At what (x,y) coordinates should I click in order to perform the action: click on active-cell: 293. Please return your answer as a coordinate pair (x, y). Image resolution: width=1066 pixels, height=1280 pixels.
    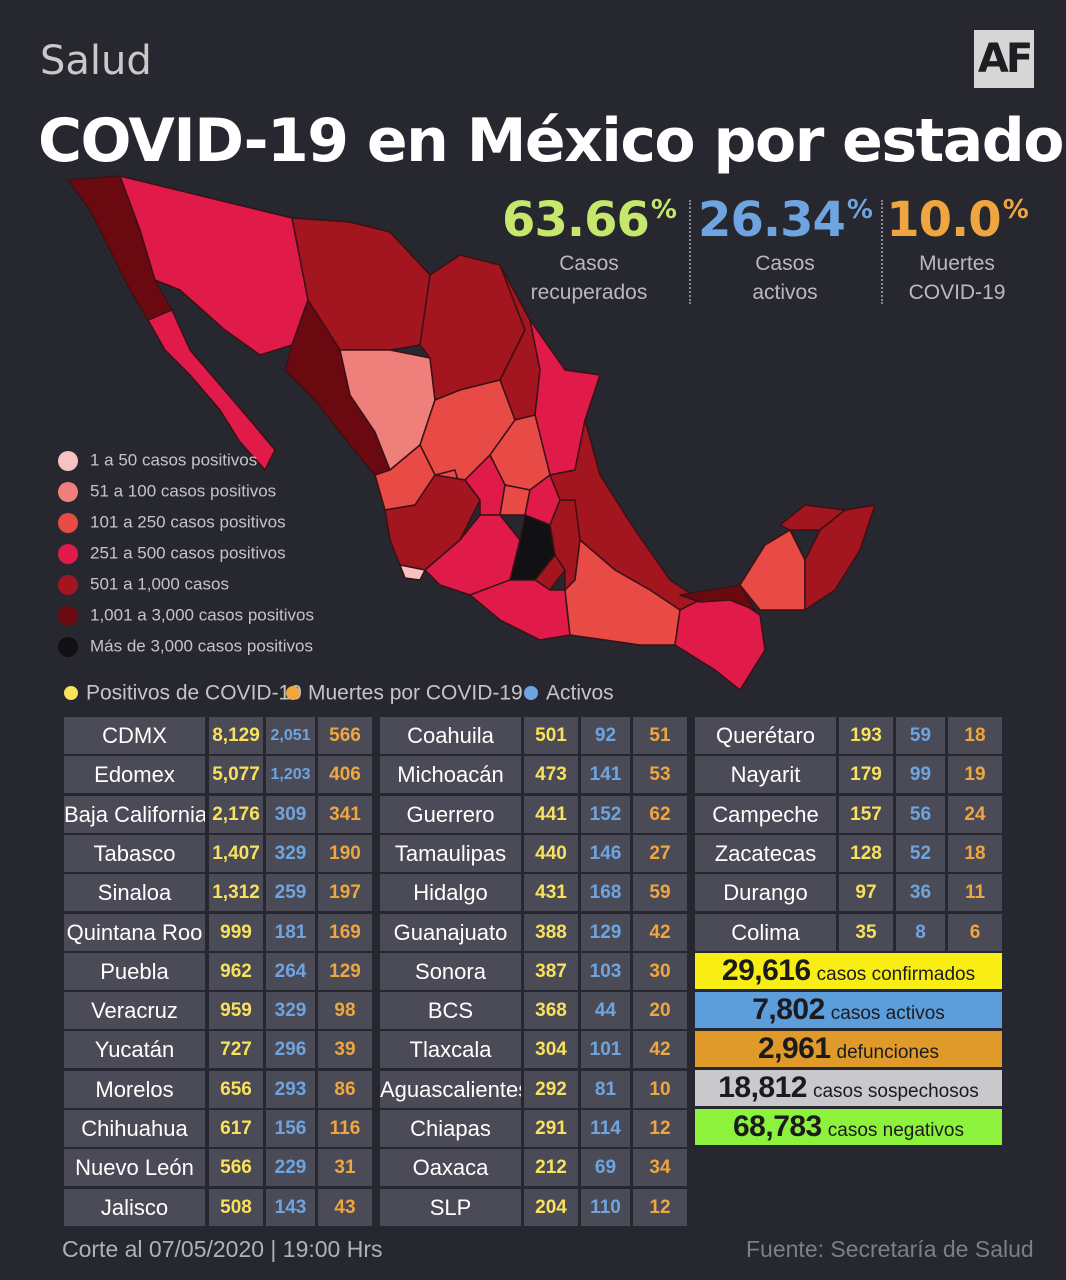
    Looking at the image, I should click on (290, 1089).